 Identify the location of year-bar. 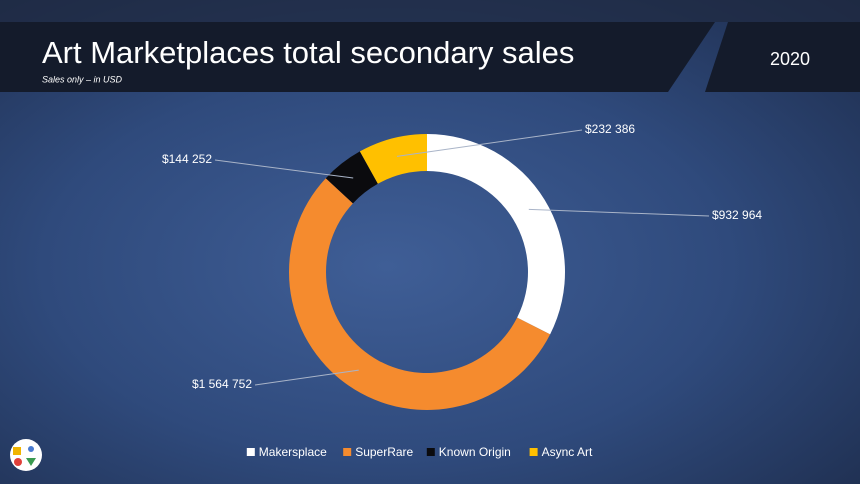
(782, 57).